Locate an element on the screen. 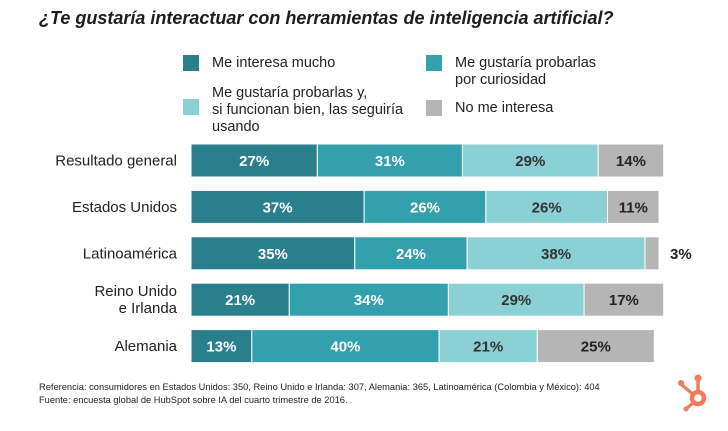 Image resolution: width=728 pixels, height=431 pixels. data-label-reino-unido-e-irlanda-series-3: 29% is located at coordinates (516, 300).